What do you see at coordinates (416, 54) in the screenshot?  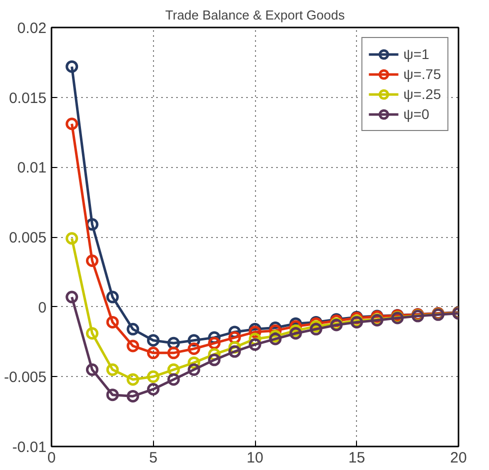 I see `legend-label: ψ=1` at bounding box center [416, 54].